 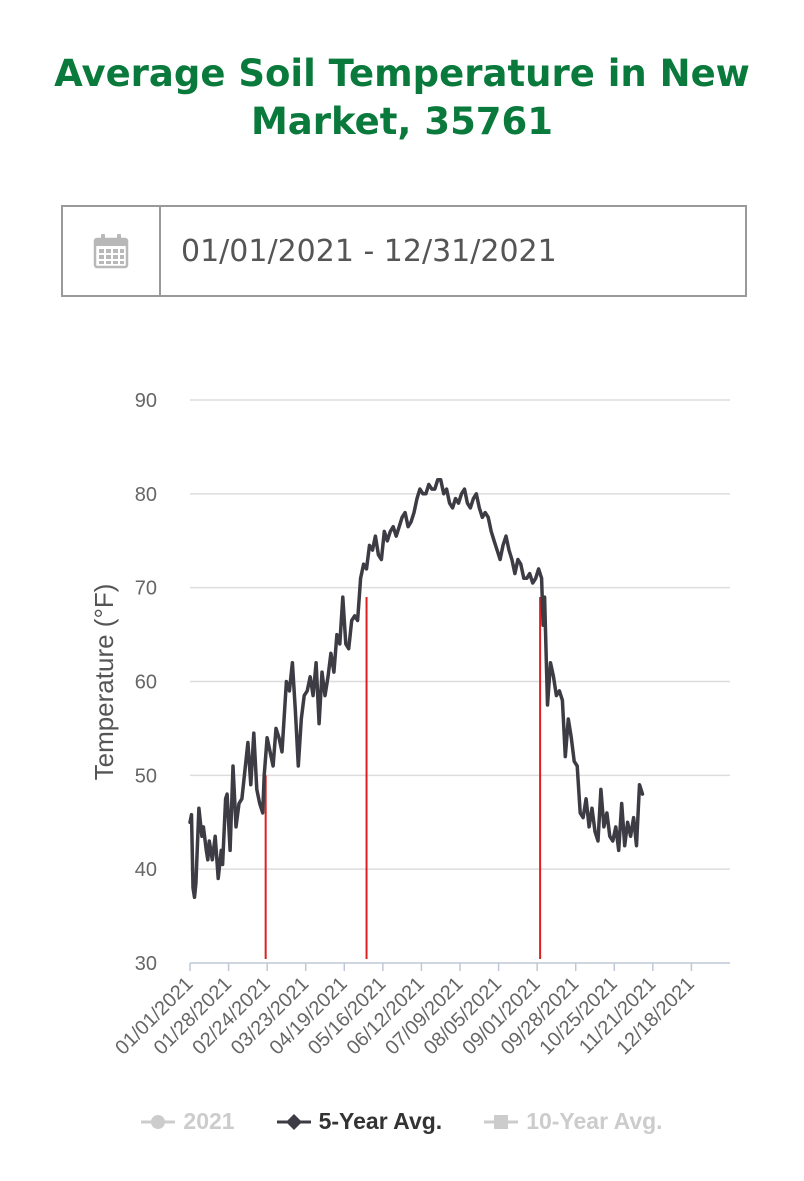 What do you see at coordinates (209, 1121) in the screenshot?
I see `legend-label: 2021` at bounding box center [209, 1121].